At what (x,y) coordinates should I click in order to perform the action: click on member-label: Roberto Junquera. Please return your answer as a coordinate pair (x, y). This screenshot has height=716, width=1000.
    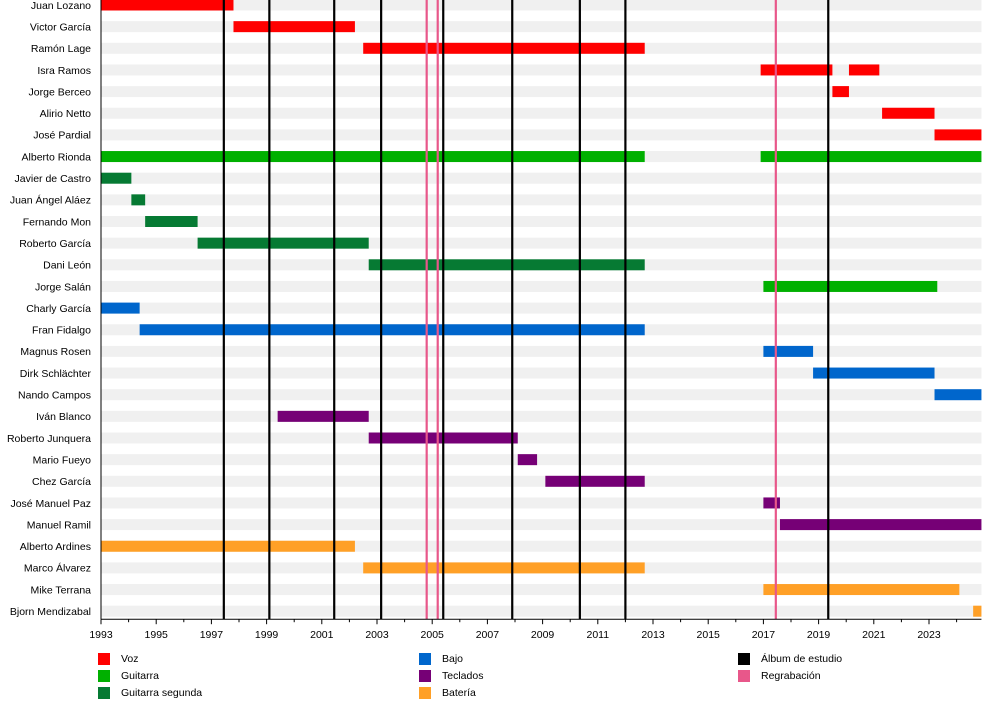
    Looking at the image, I should click on (49, 439).